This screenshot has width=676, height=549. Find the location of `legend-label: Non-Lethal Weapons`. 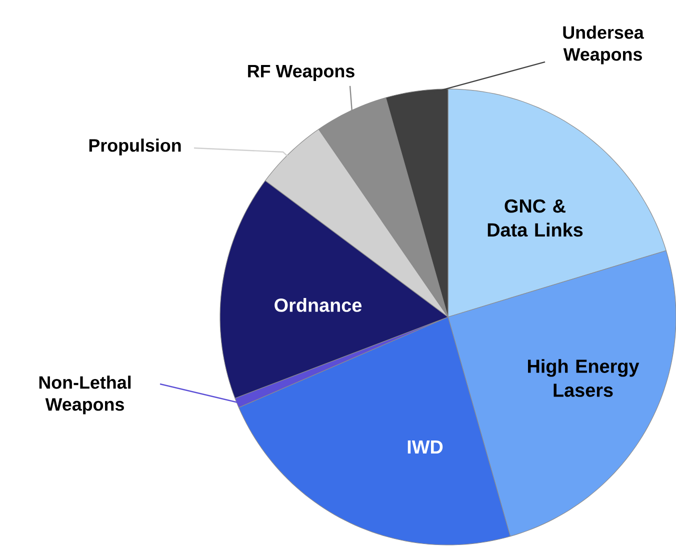

legend-label: Non-Lethal Weapons is located at coordinates (85, 395).